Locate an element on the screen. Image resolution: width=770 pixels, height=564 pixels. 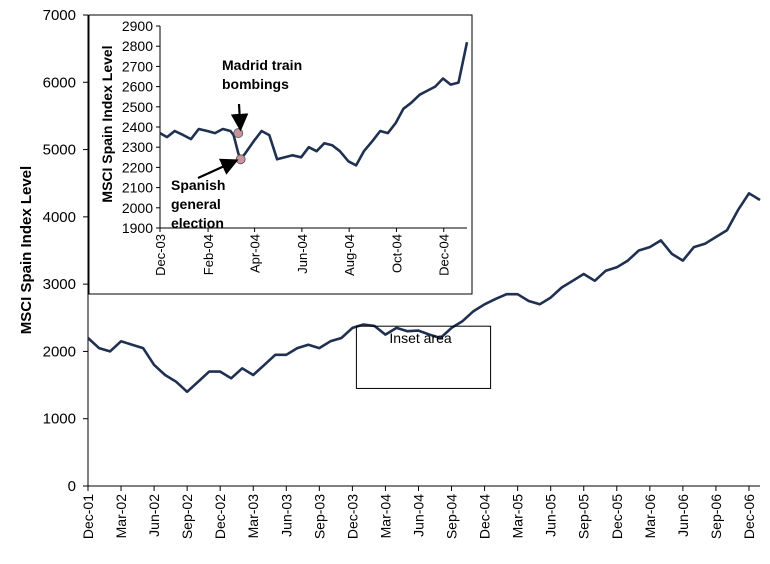
main-x-tick-label: Mar-02 is located at coordinates (121, 516).